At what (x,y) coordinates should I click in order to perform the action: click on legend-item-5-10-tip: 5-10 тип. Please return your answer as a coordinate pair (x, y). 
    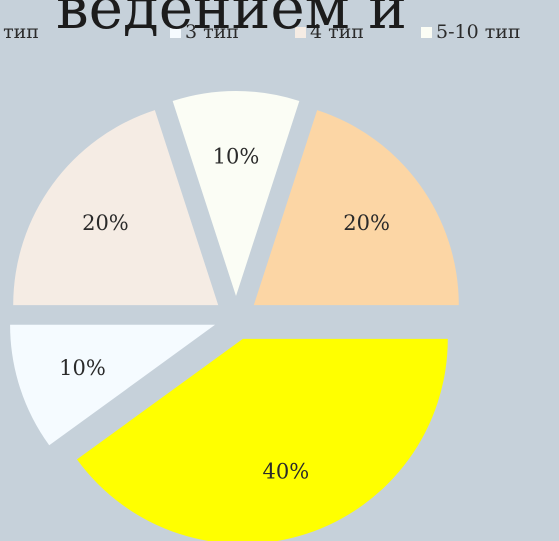
    Looking at the image, I should click on (471, 32).